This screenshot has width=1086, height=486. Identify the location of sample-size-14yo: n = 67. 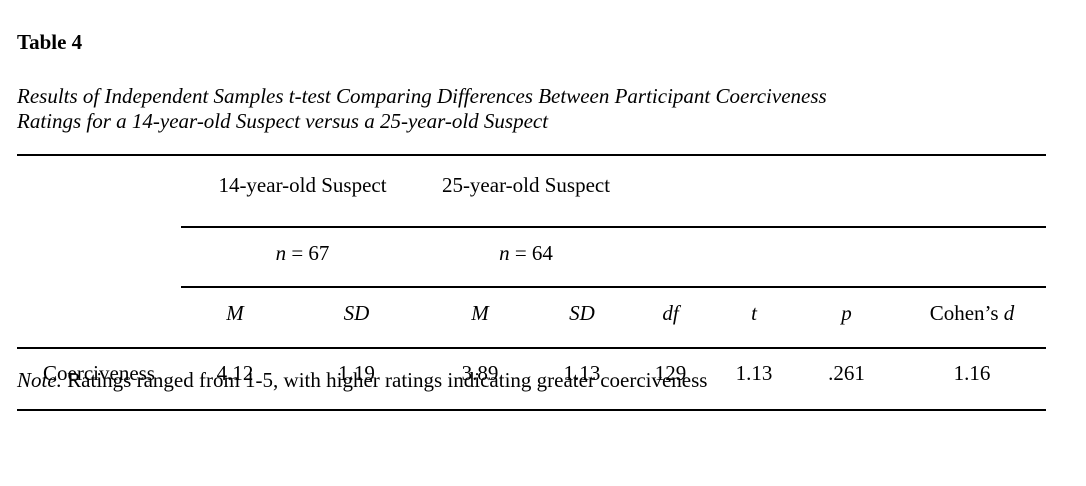
(302, 257).